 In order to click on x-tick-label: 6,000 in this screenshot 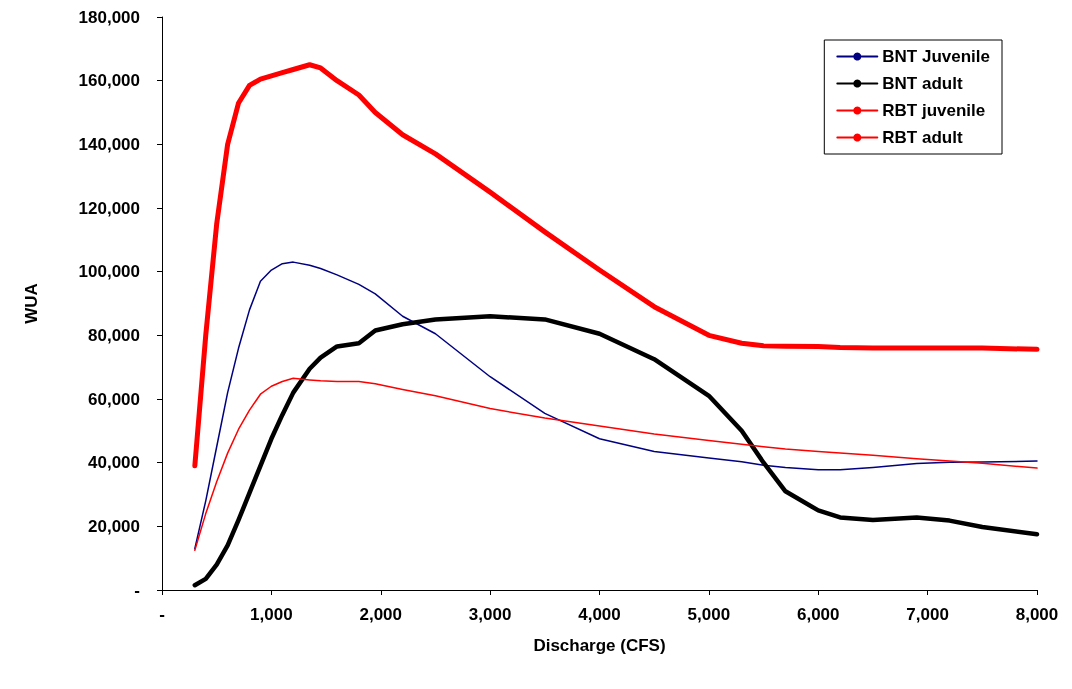, I will do `click(818, 614)`.